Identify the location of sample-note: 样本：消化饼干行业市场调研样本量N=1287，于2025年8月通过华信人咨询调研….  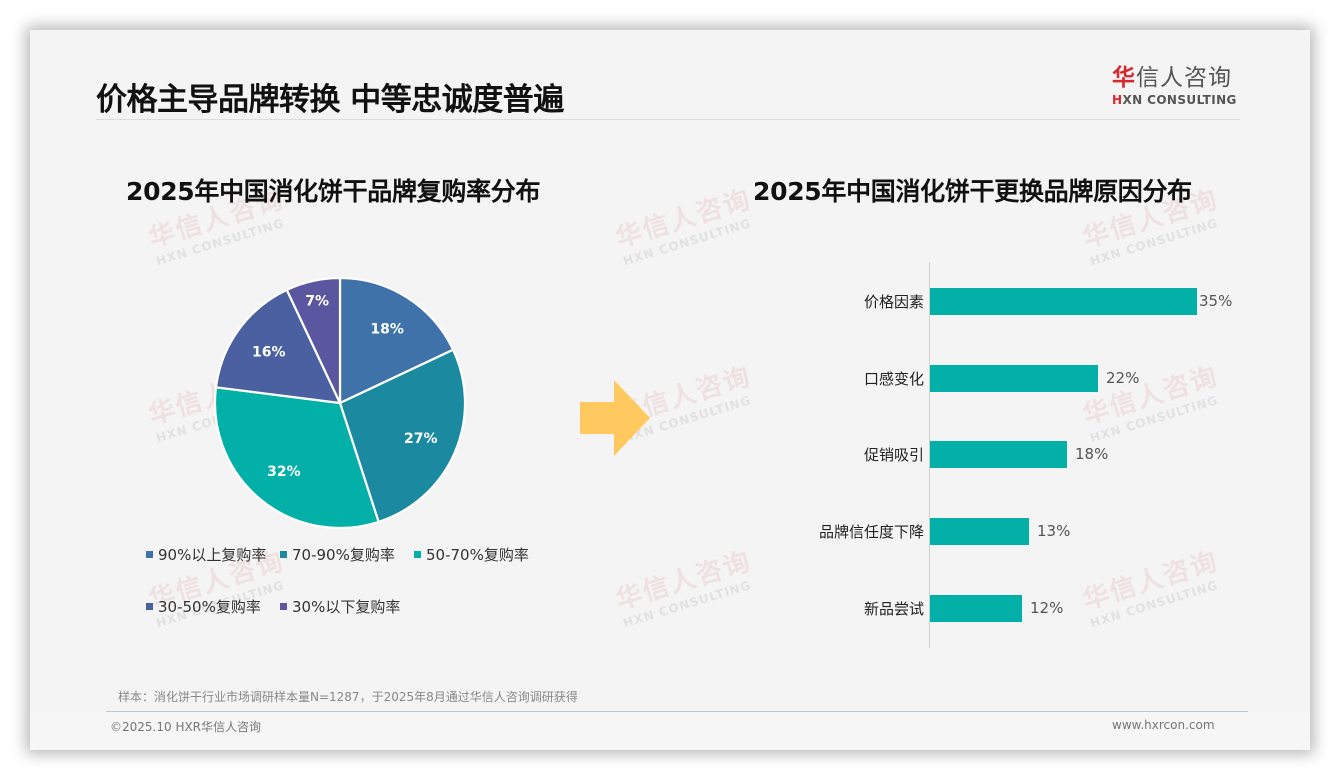
(348, 697).